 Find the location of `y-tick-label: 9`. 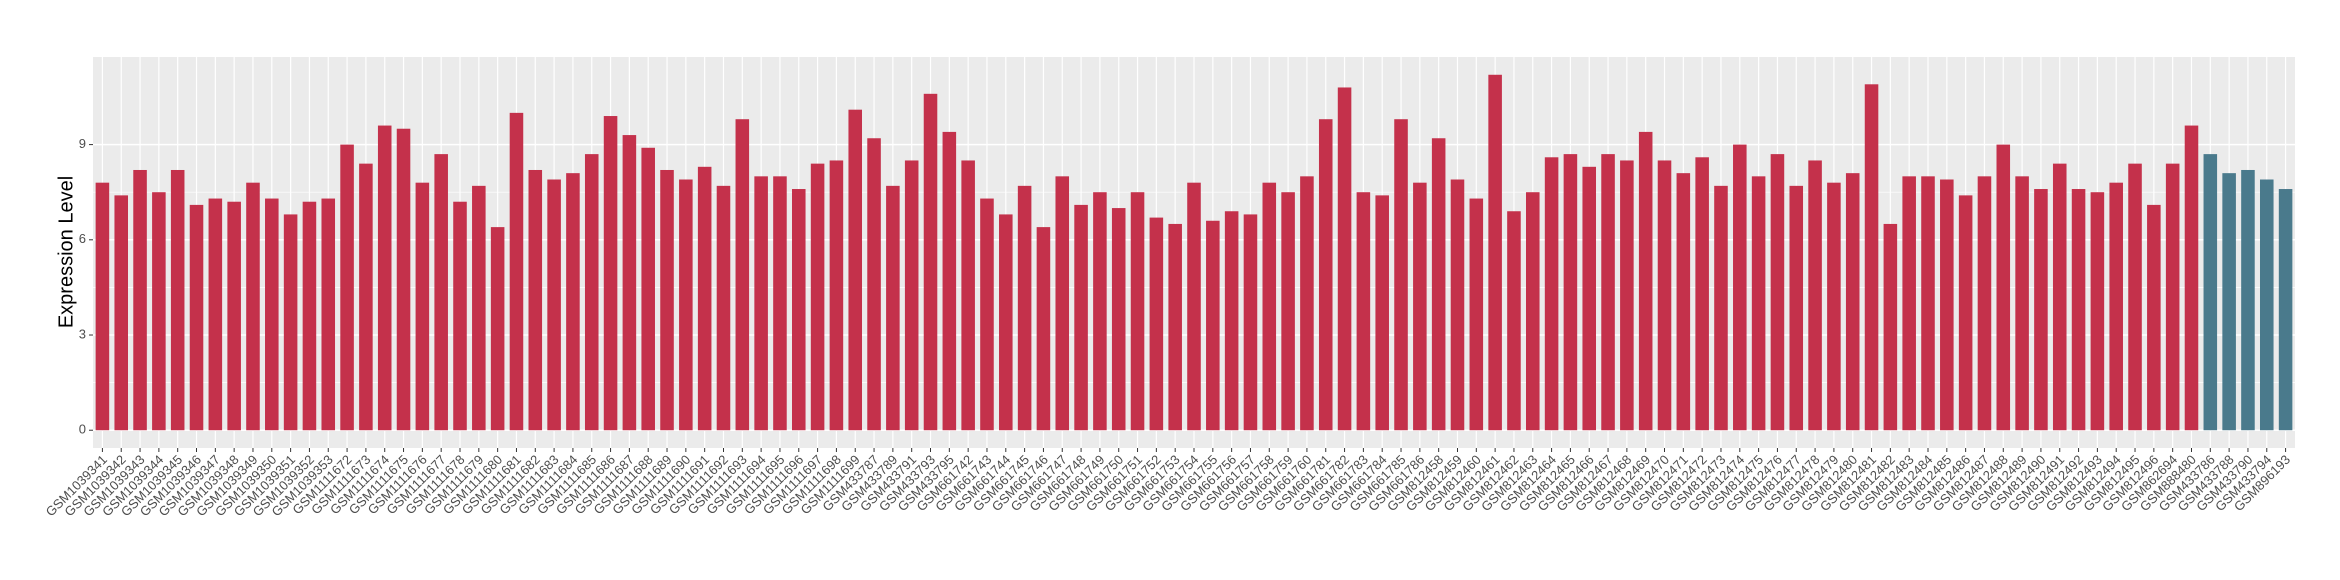

y-tick-label: 9 is located at coordinates (82, 143).